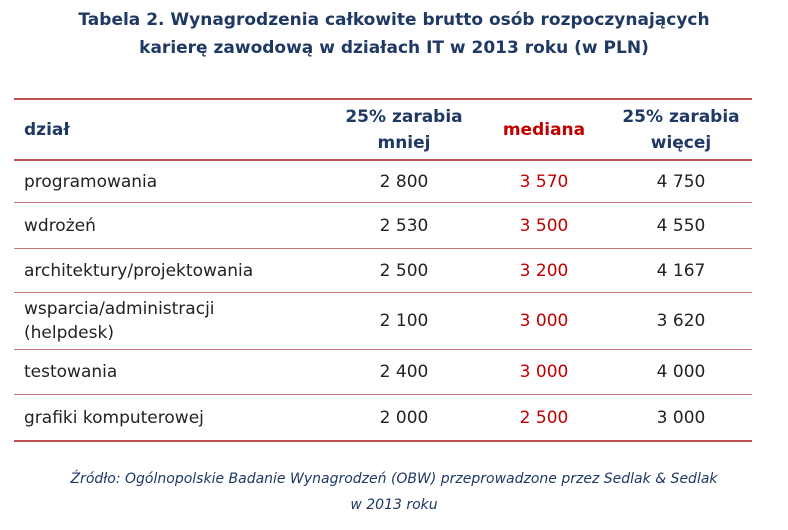 Image resolution: width=788 pixels, height=530 pixels. I want to click on high-value: 3 000, so click(681, 417).